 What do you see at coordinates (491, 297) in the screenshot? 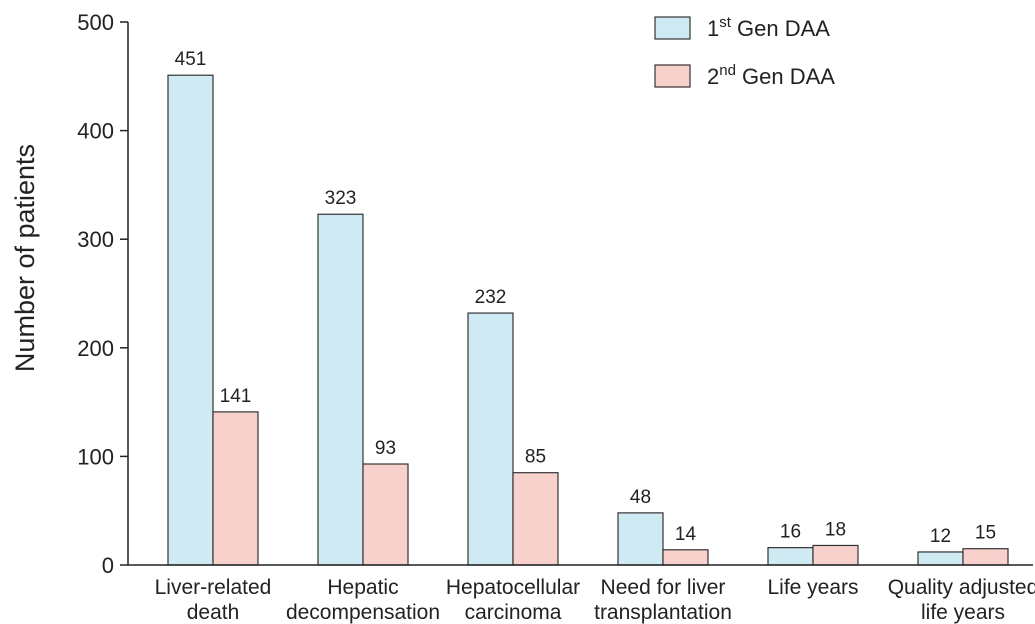
I see `data-label: 232` at bounding box center [491, 297].